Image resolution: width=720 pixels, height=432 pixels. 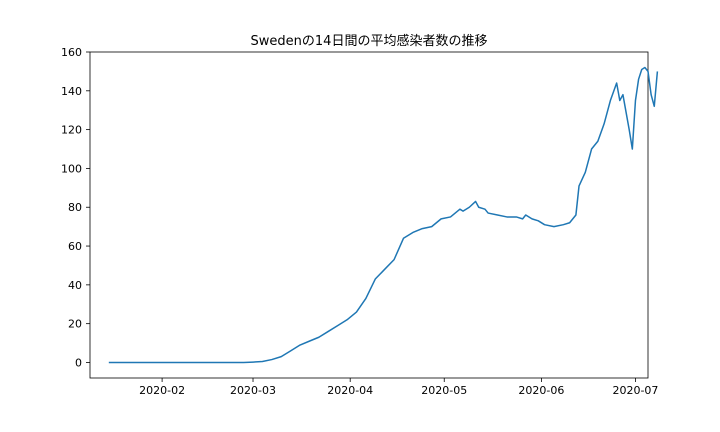 I want to click on x-tick-label: 2020-07, so click(x=635, y=390).